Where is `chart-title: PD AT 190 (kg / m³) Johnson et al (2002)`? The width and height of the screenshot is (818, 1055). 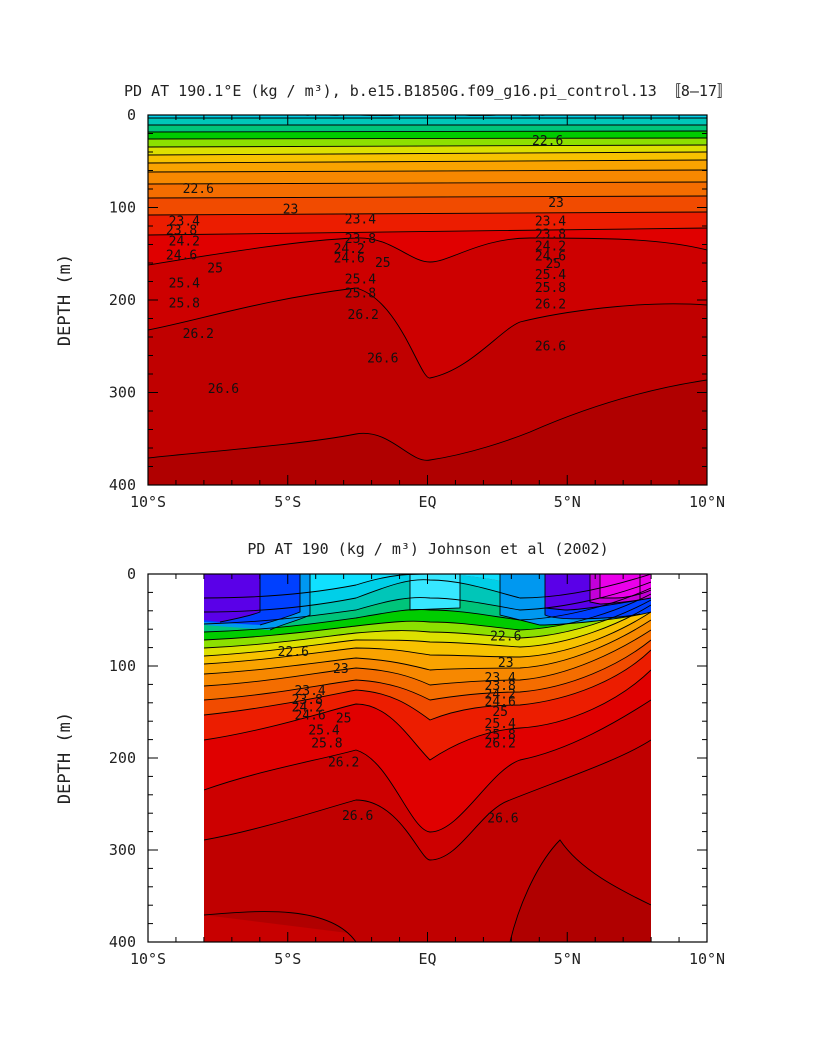
chart-title: PD AT 190 (kg / m³) Johnson et al (2002) is located at coordinates (427, 549).